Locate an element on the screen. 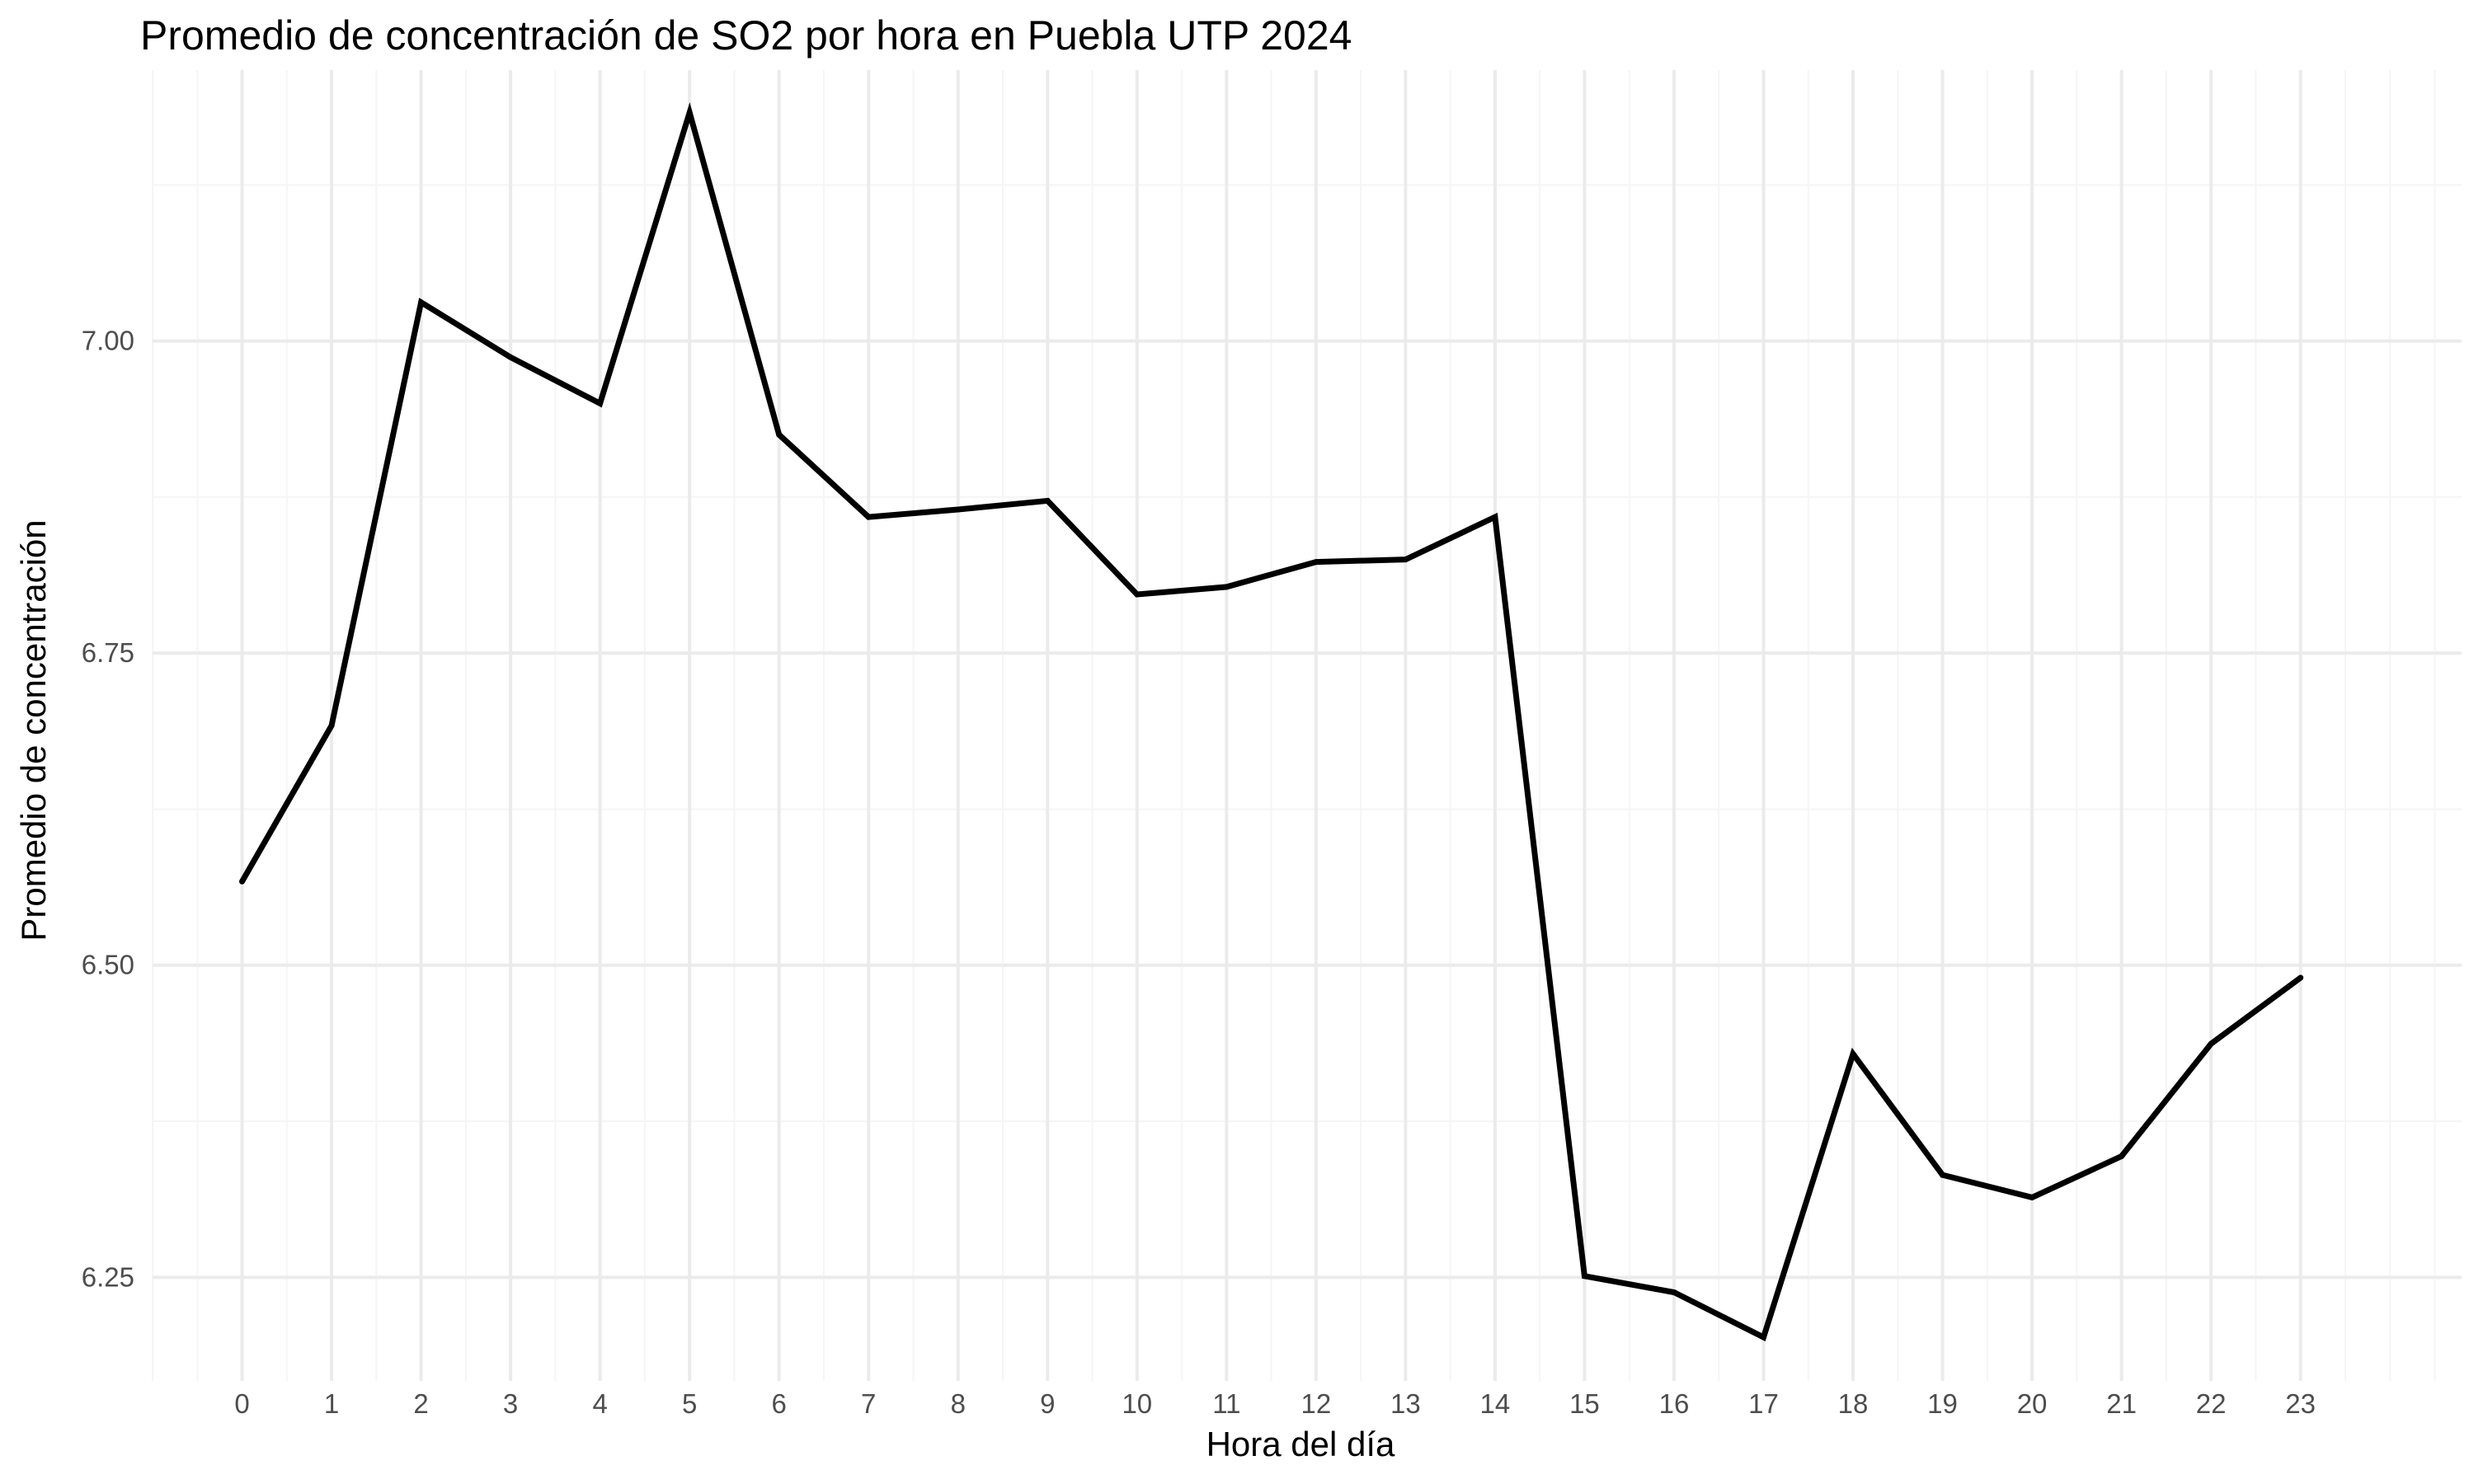 The image size is (2474, 1484). x-tick-label: 2 is located at coordinates (420, 1403).